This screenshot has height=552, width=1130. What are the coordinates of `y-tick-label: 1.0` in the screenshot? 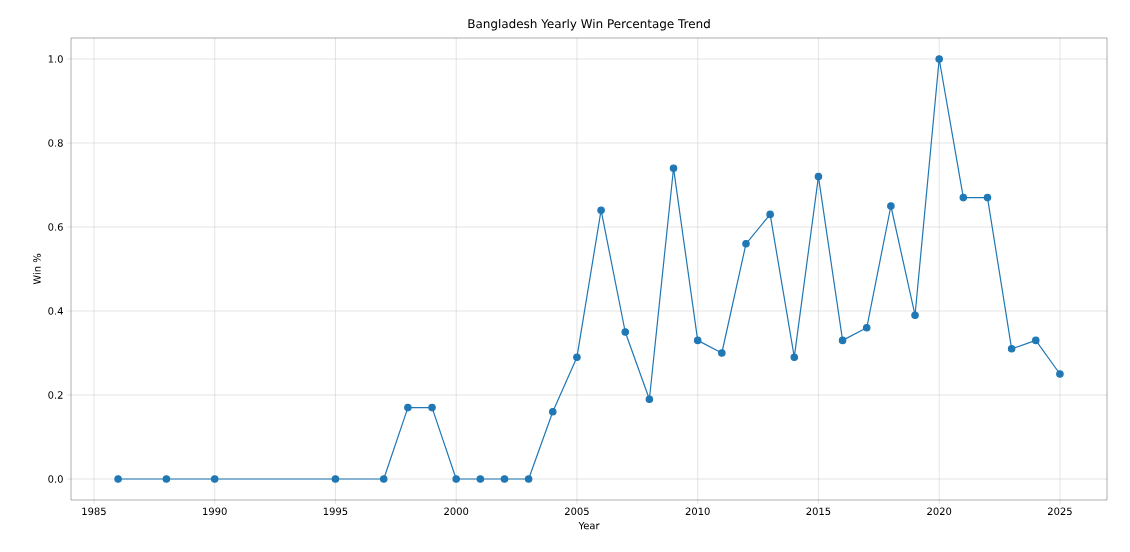 It's located at (55, 59).